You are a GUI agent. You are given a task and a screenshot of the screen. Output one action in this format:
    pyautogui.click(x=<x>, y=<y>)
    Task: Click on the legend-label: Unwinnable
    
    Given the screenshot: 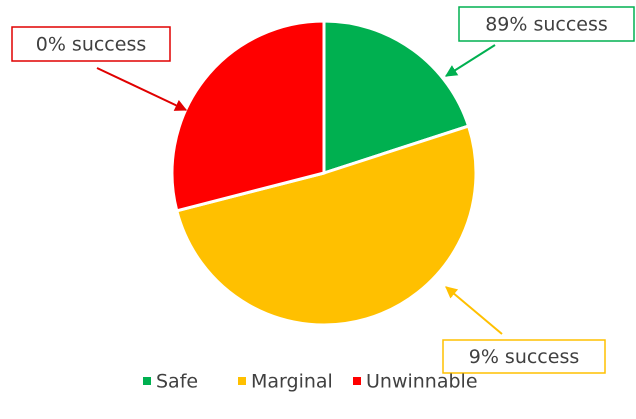 What is the action you would take?
    pyautogui.click(x=422, y=382)
    